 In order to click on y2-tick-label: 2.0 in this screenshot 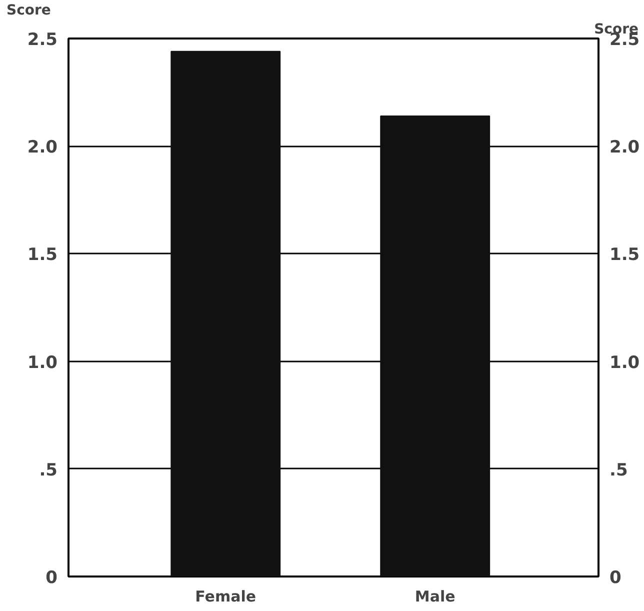, I will do `click(625, 148)`.